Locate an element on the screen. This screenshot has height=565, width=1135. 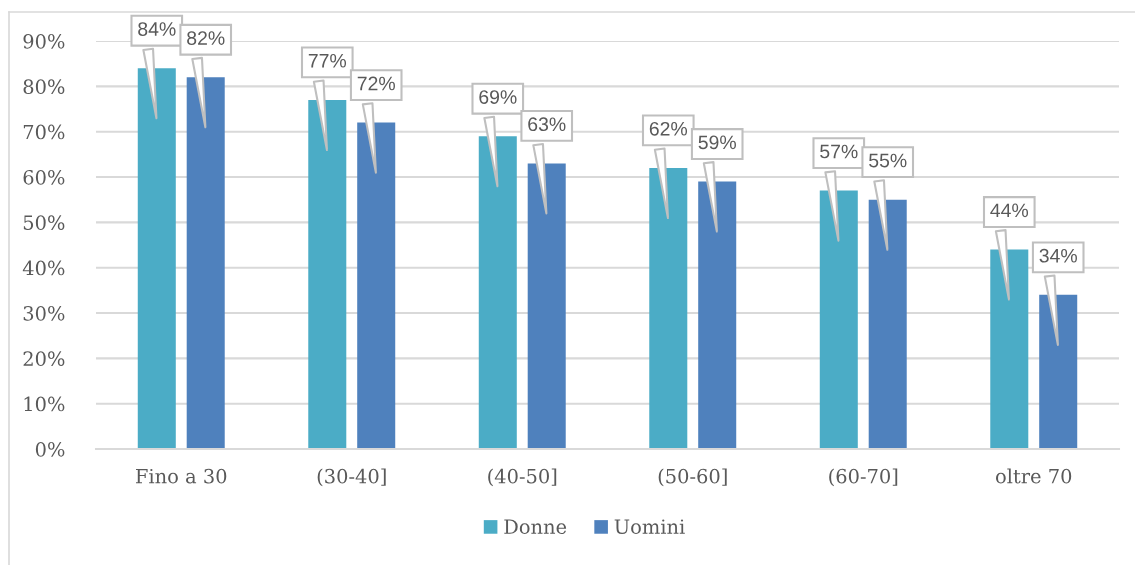
data-label: 62% is located at coordinates (668, 128).